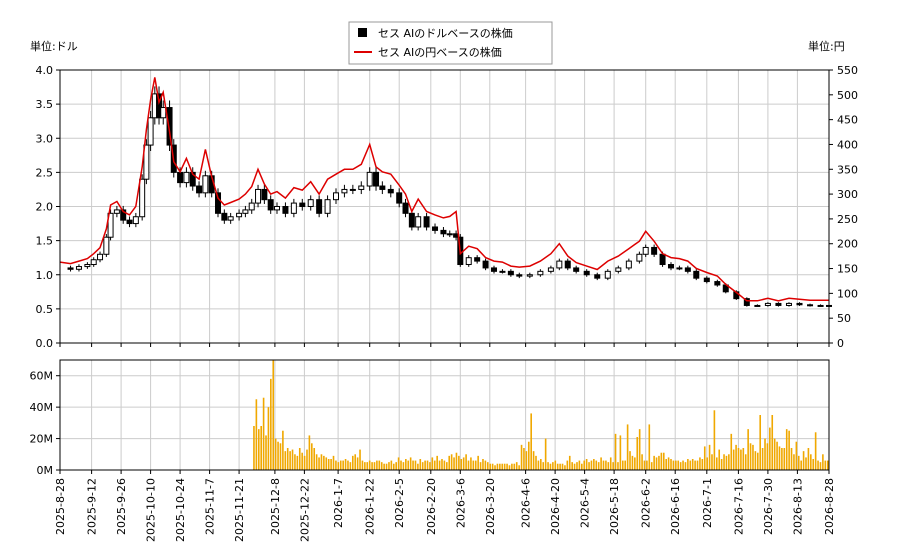  I want to click on right-tick-label: 0, so click(840, 343).